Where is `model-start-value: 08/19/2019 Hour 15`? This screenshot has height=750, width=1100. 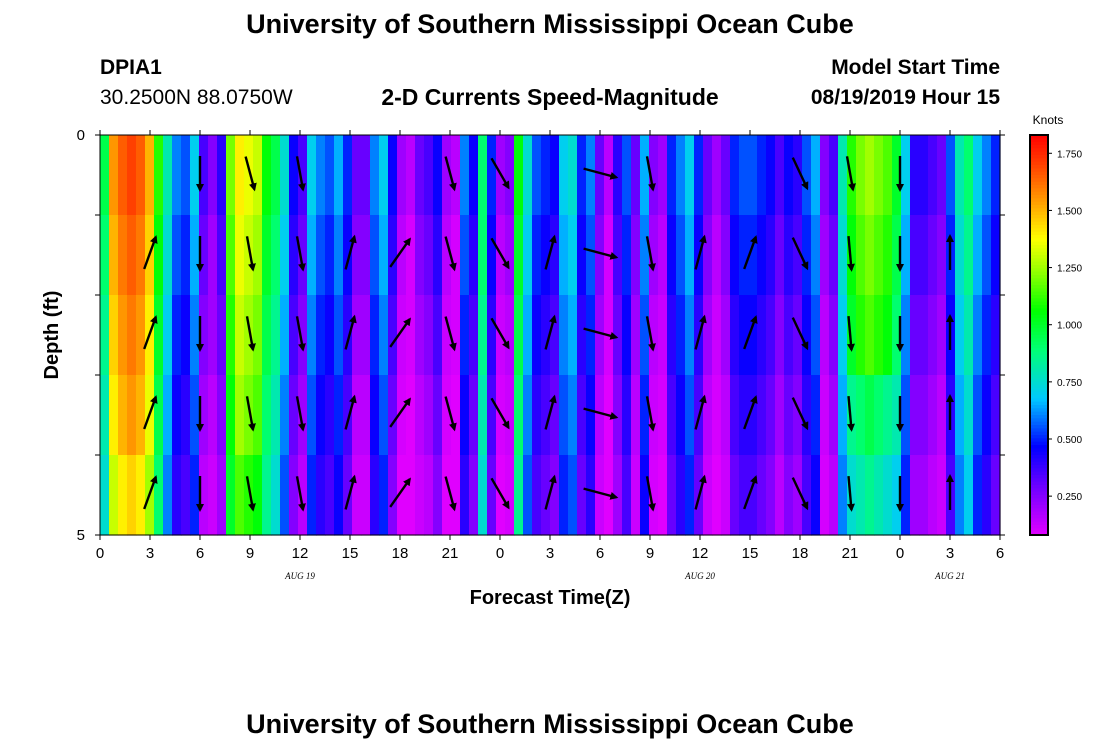
model-start-value: 08/19/2019 Hour 15 is located at coordinates (905, 97).